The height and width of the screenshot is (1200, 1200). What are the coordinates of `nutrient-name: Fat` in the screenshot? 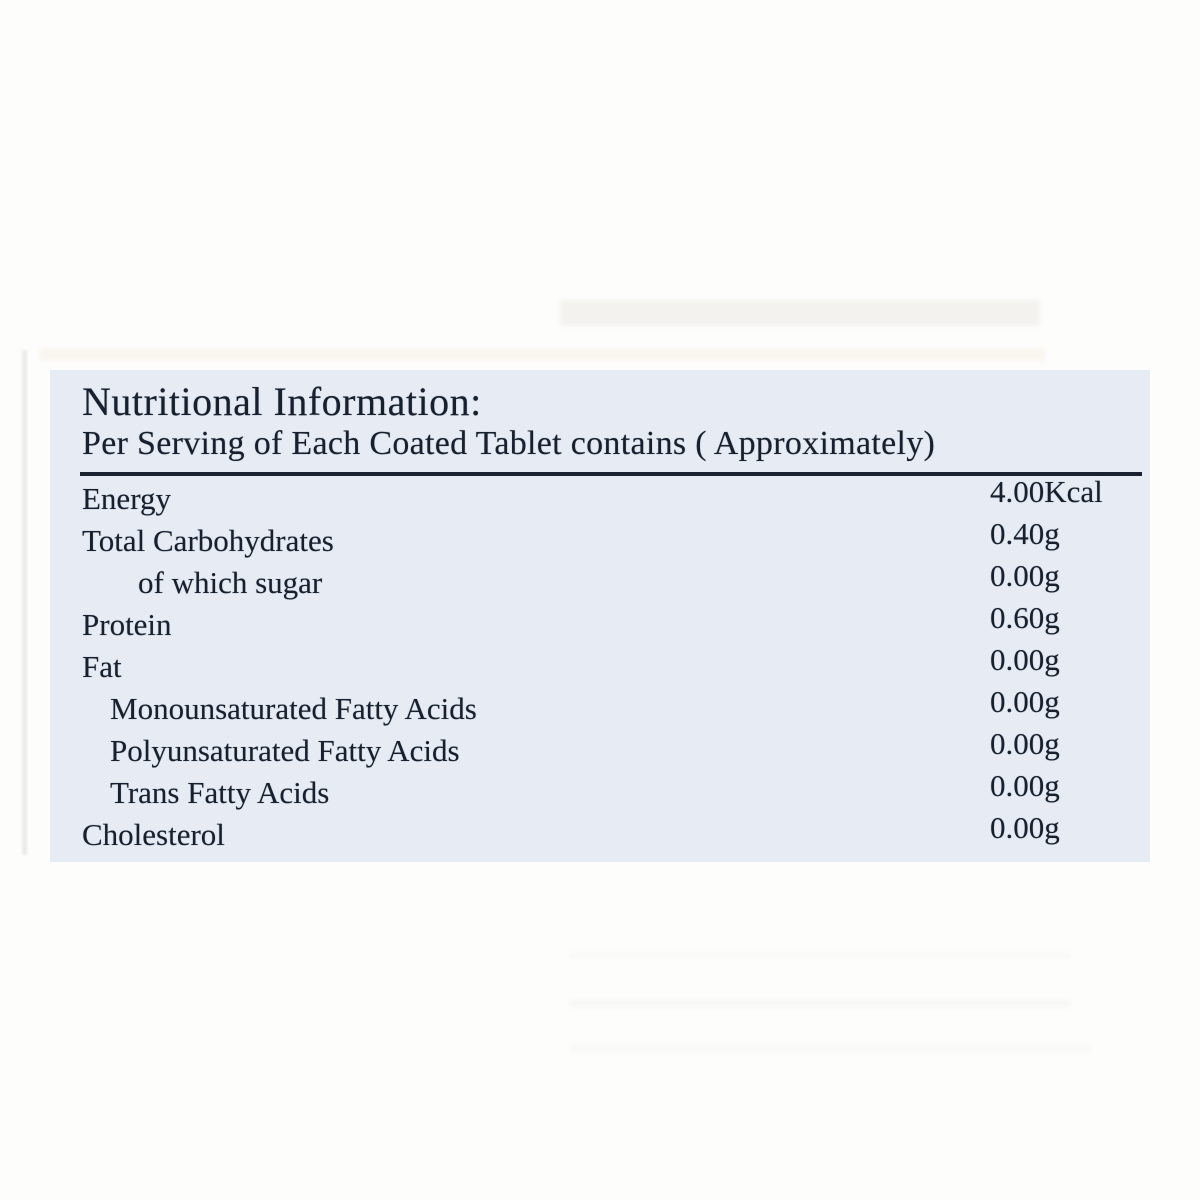 It's located at (102, 666).